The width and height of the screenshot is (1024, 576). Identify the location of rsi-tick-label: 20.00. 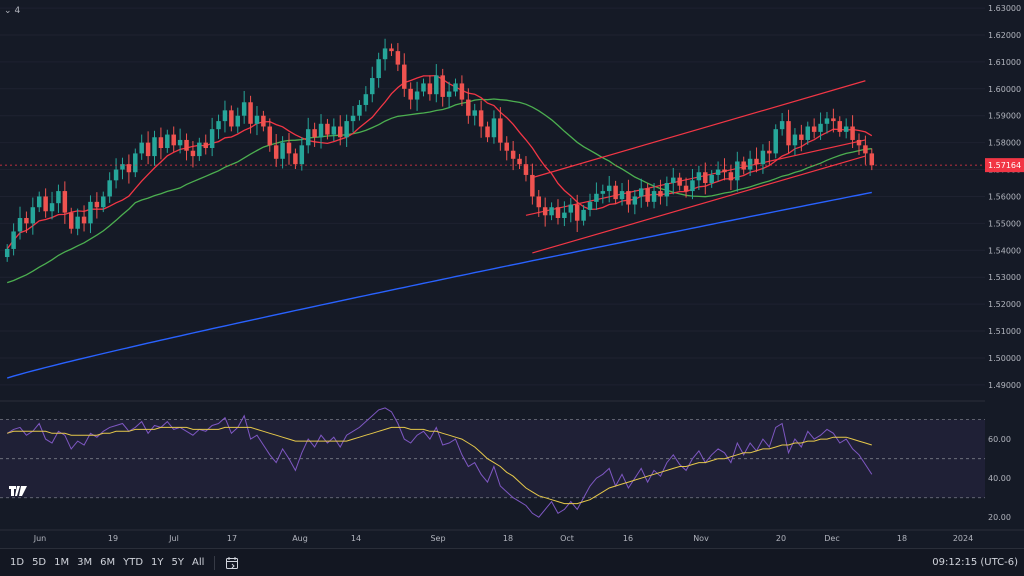
(999, 517).